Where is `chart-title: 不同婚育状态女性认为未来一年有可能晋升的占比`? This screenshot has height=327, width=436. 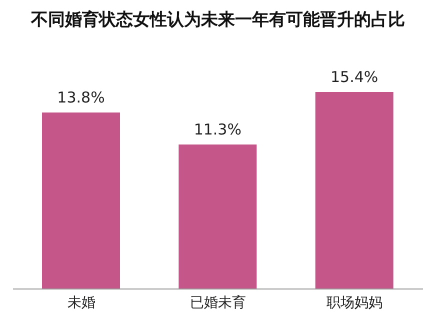
chart-title: 不同婚育状态女性认为未来一年有可能晋升的占比 is located at coordinates (218, 20).